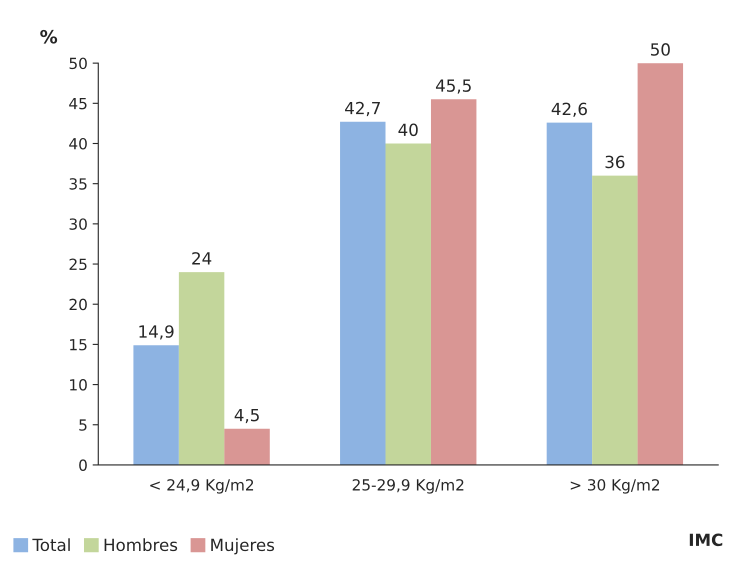  What do you see at coordinates (453, 87) in the screenshot?
I see `data-label: 45,5` at bounding box center [453, 87].